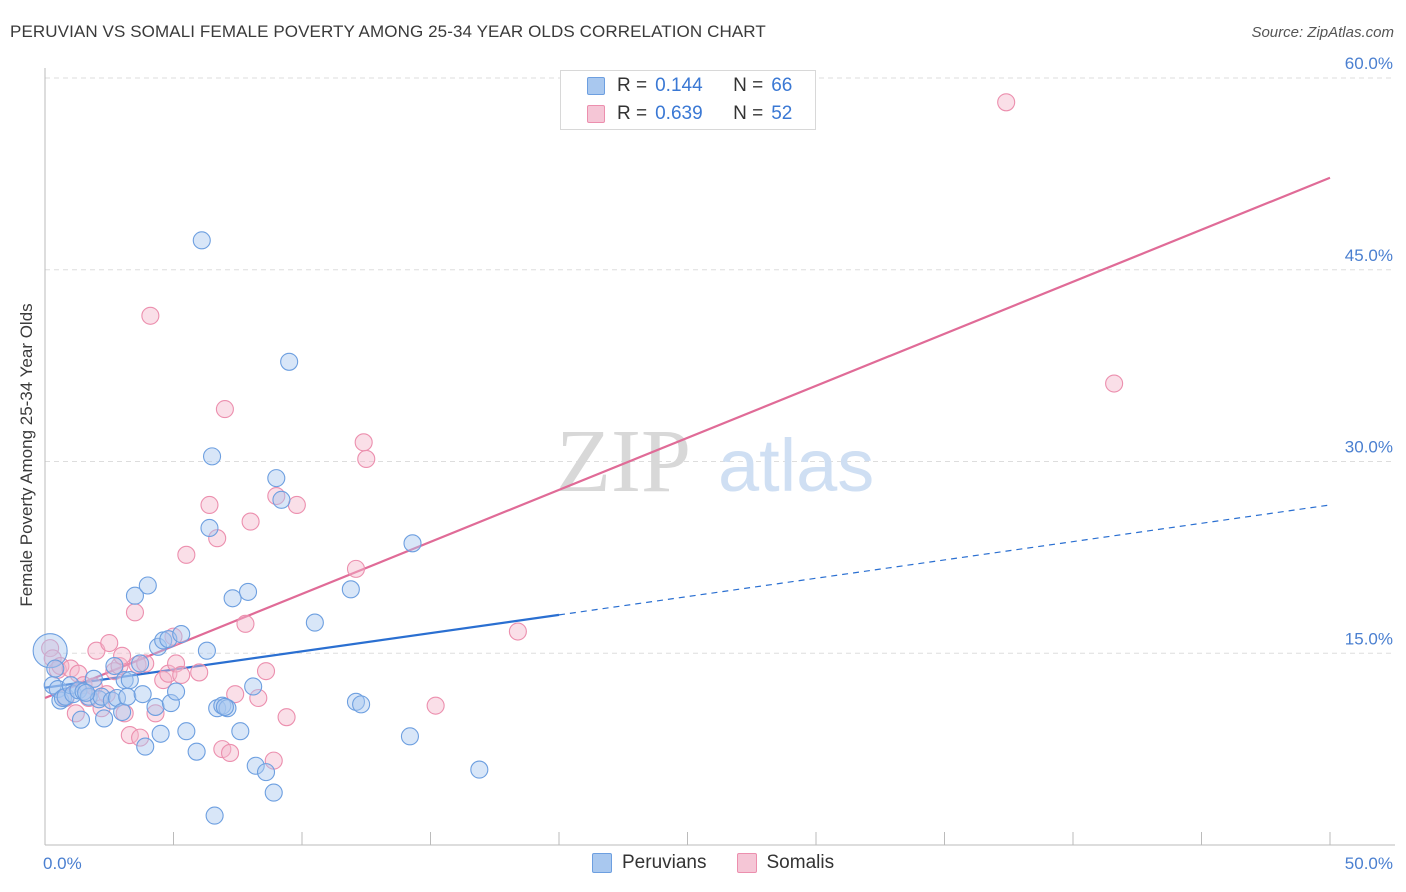  What do you see at coordinates (796, 465) in the screenshot?
I see `watermark-atlas: atlas` at bounding box center [796, 465].